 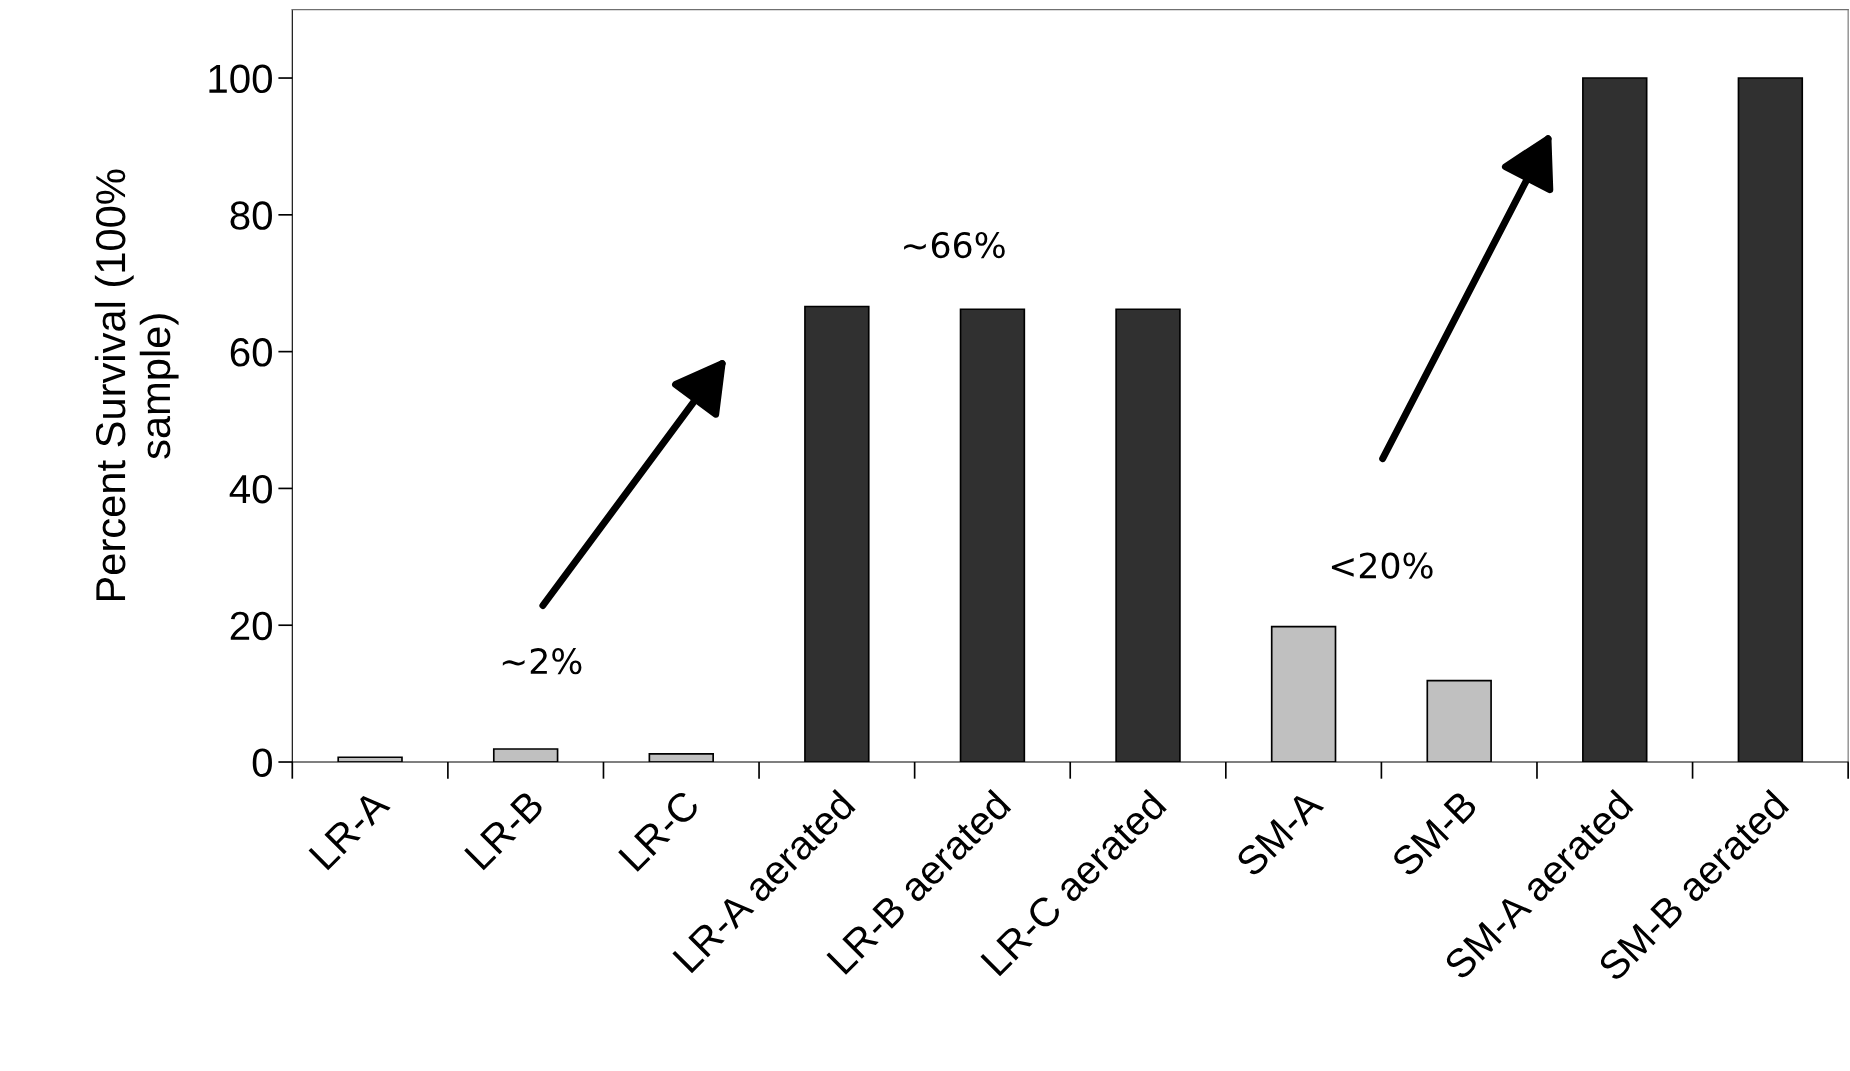 I want to click on y-axis-title: Percent Survival (100% sample), so click(x=136, y=385).